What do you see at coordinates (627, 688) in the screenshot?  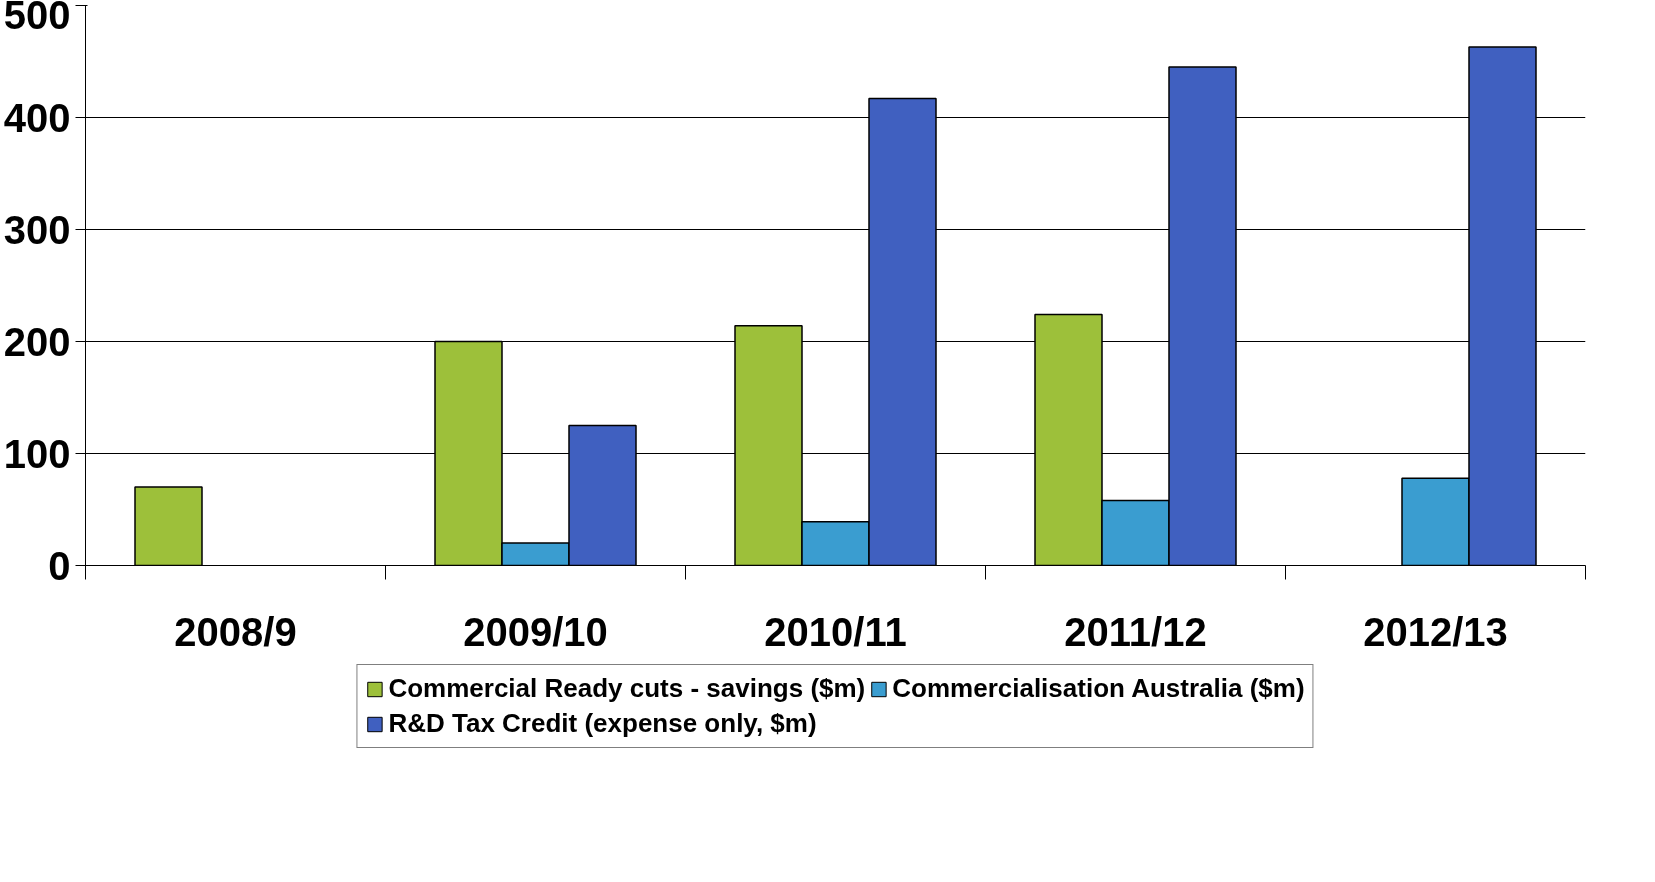 I see `legend-label: Commercial Ready cuts - savings ($m)` at bounding box center [627, 688].